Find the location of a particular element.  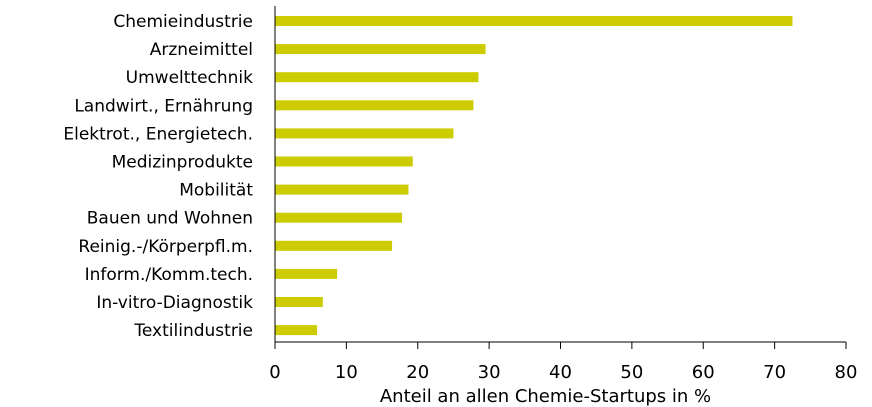

category-label-5: Medizinprodukte is located at coordinates (182, 163).